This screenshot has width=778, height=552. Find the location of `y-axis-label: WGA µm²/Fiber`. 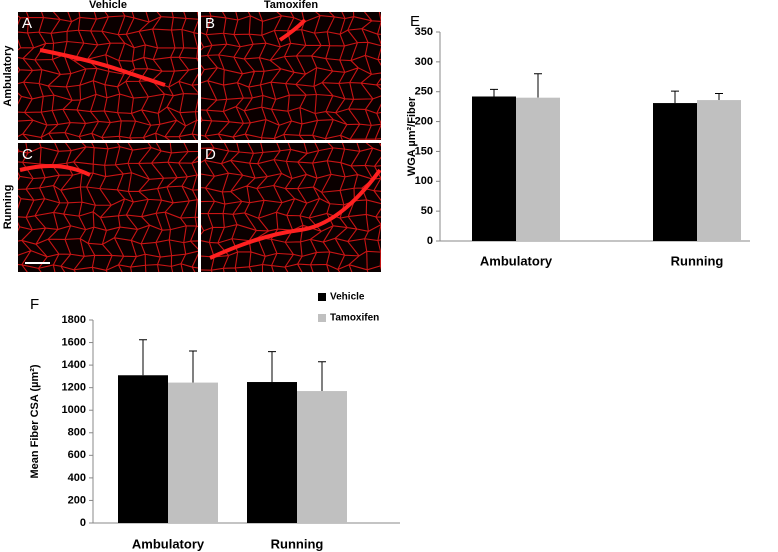

y-axis-label: WGA µm²/Fiber is located at coordinates (412, 136).